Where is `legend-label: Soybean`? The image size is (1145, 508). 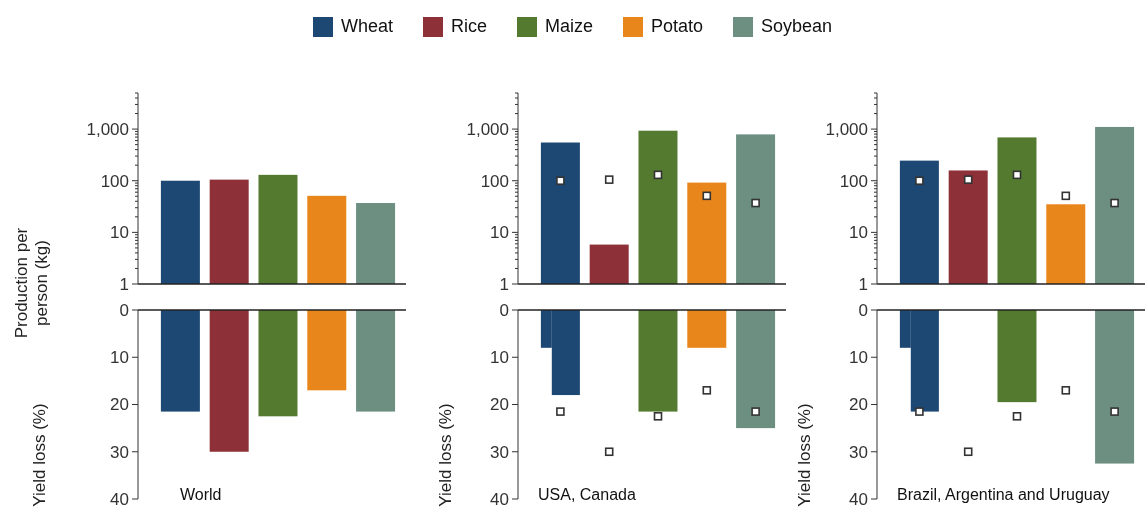
legend-label: Soybean is located at coordinates (797, 26).